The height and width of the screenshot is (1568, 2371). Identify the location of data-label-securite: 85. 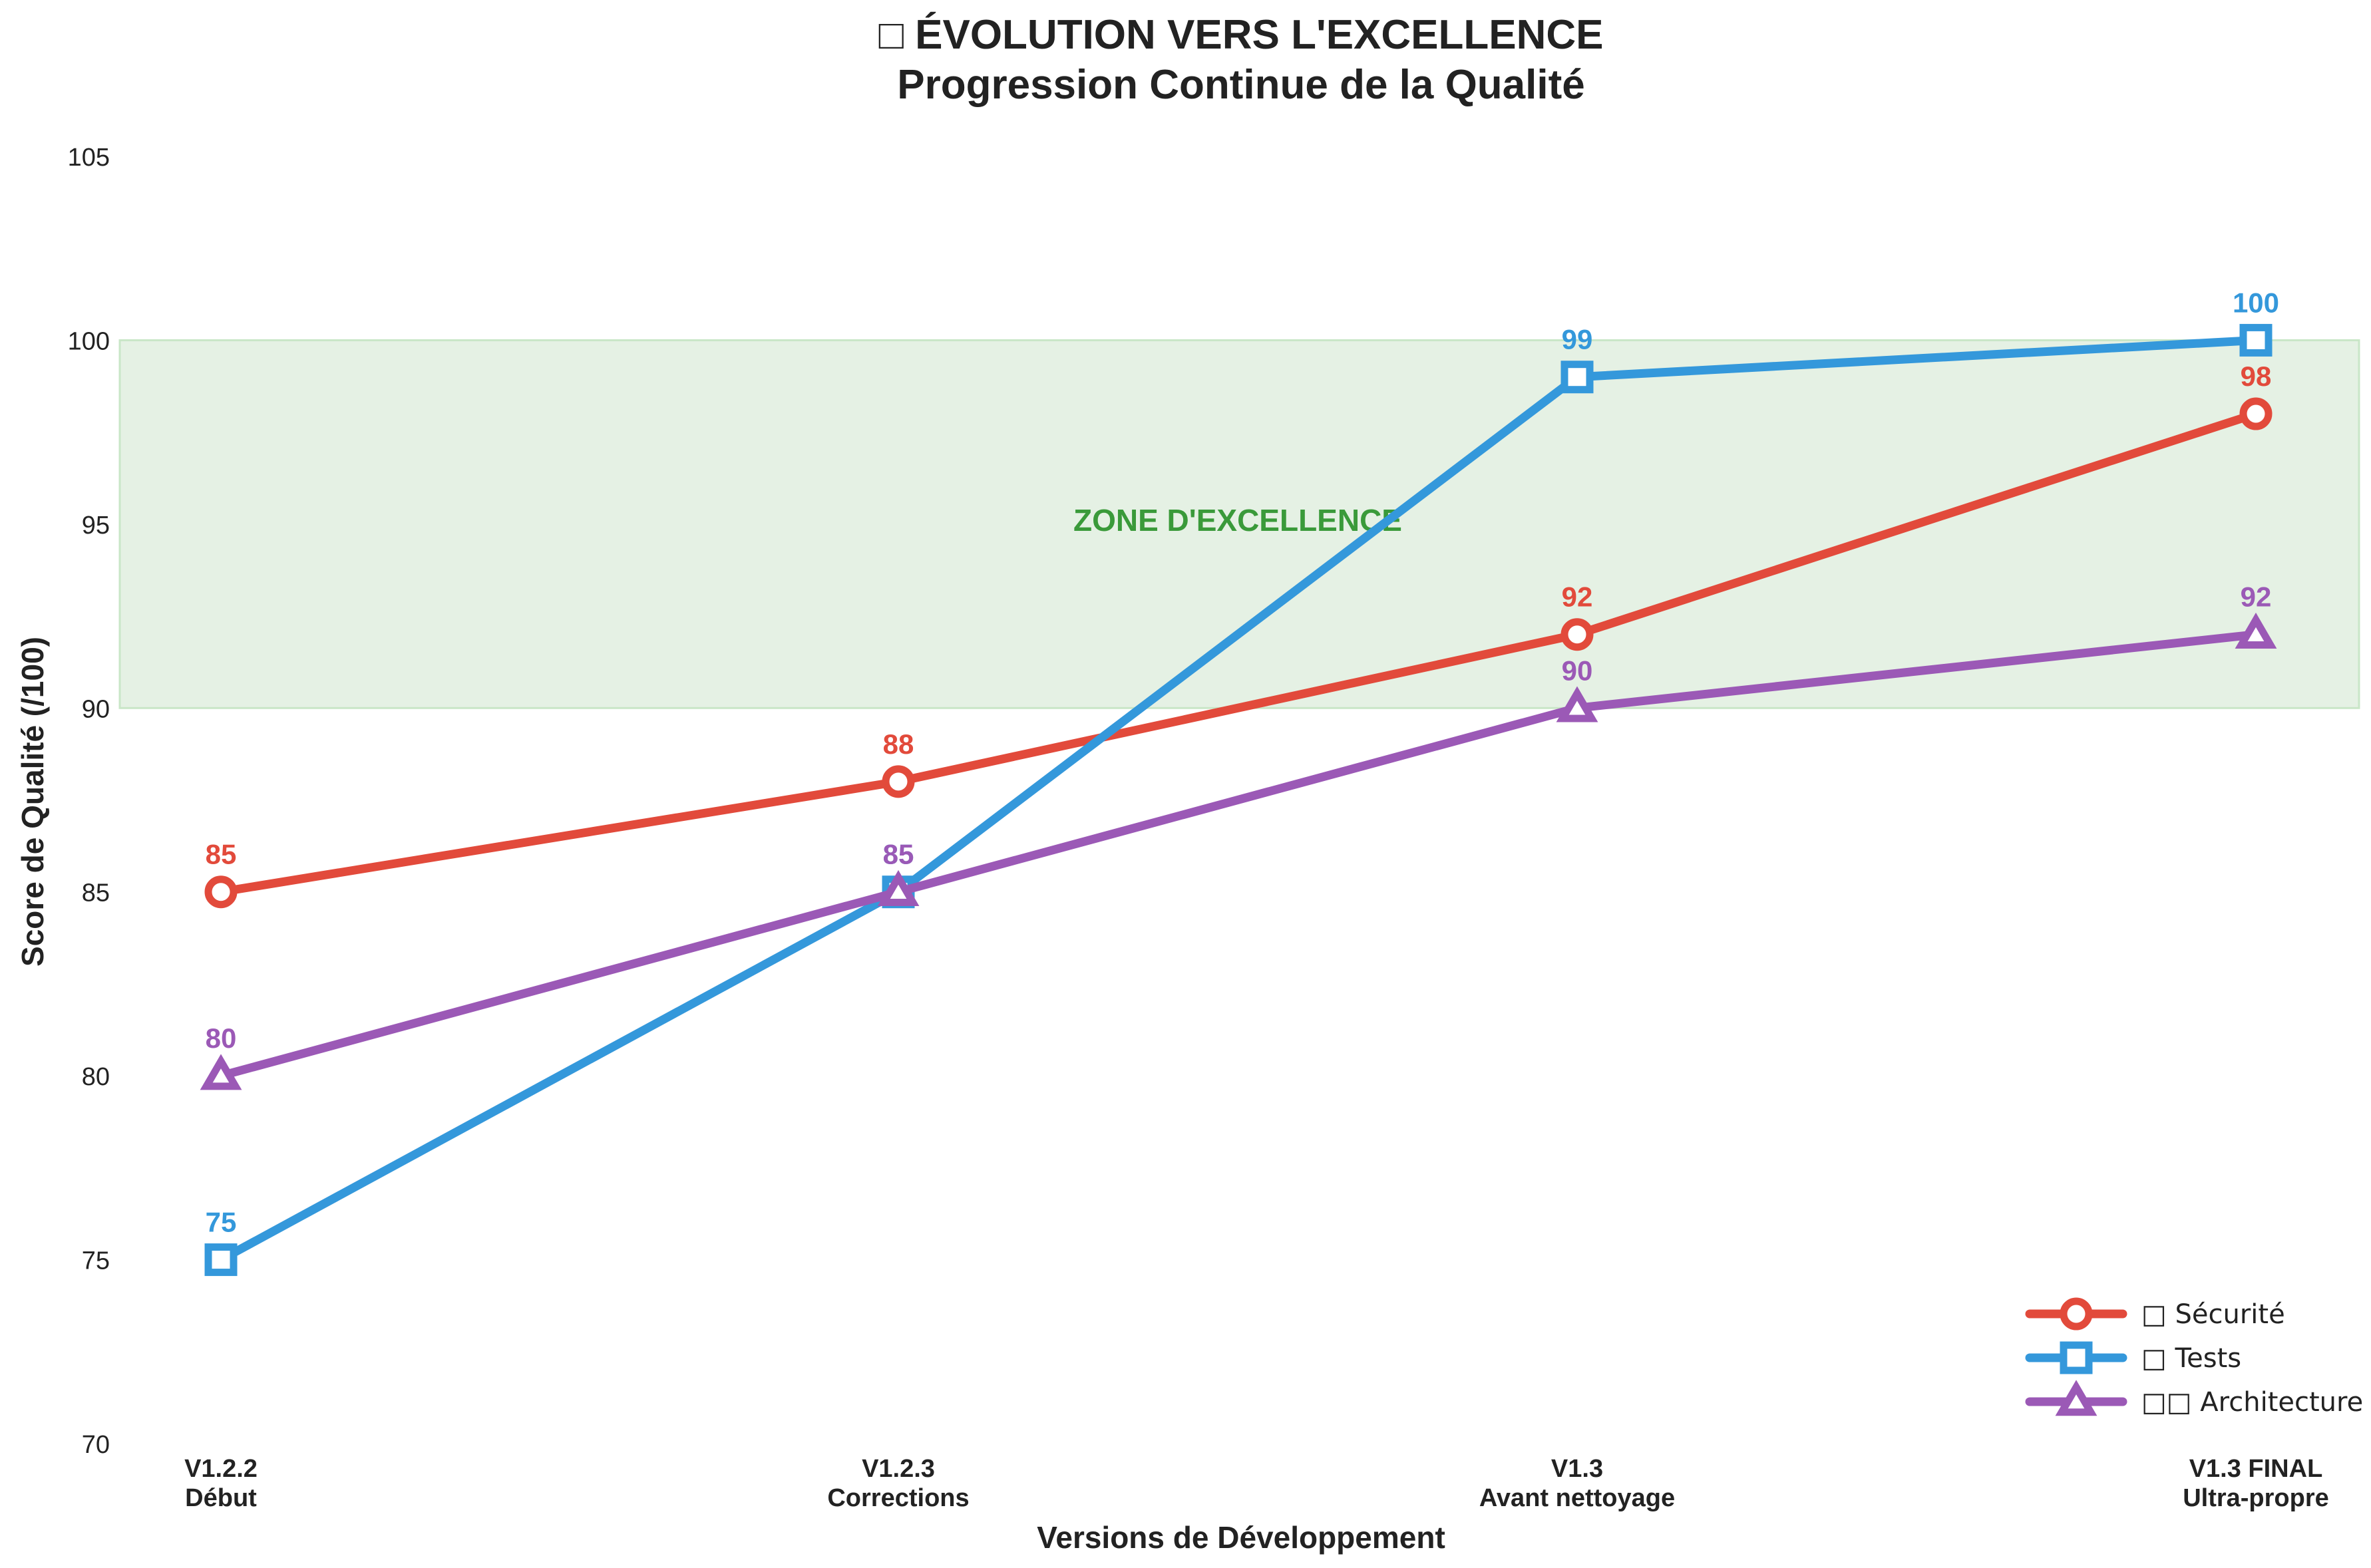
(221, 854).